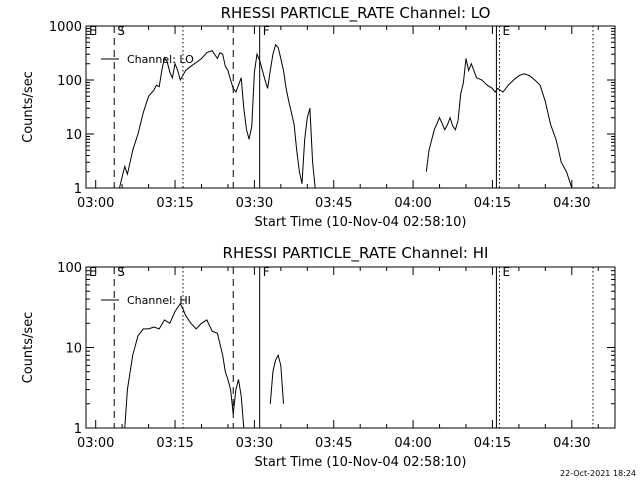 The image size is (640, 480). What do you see at coordinates (160, 59) in the screenshot?
I see `legend-label: Channel: LO` at bounding box center [160, 59].